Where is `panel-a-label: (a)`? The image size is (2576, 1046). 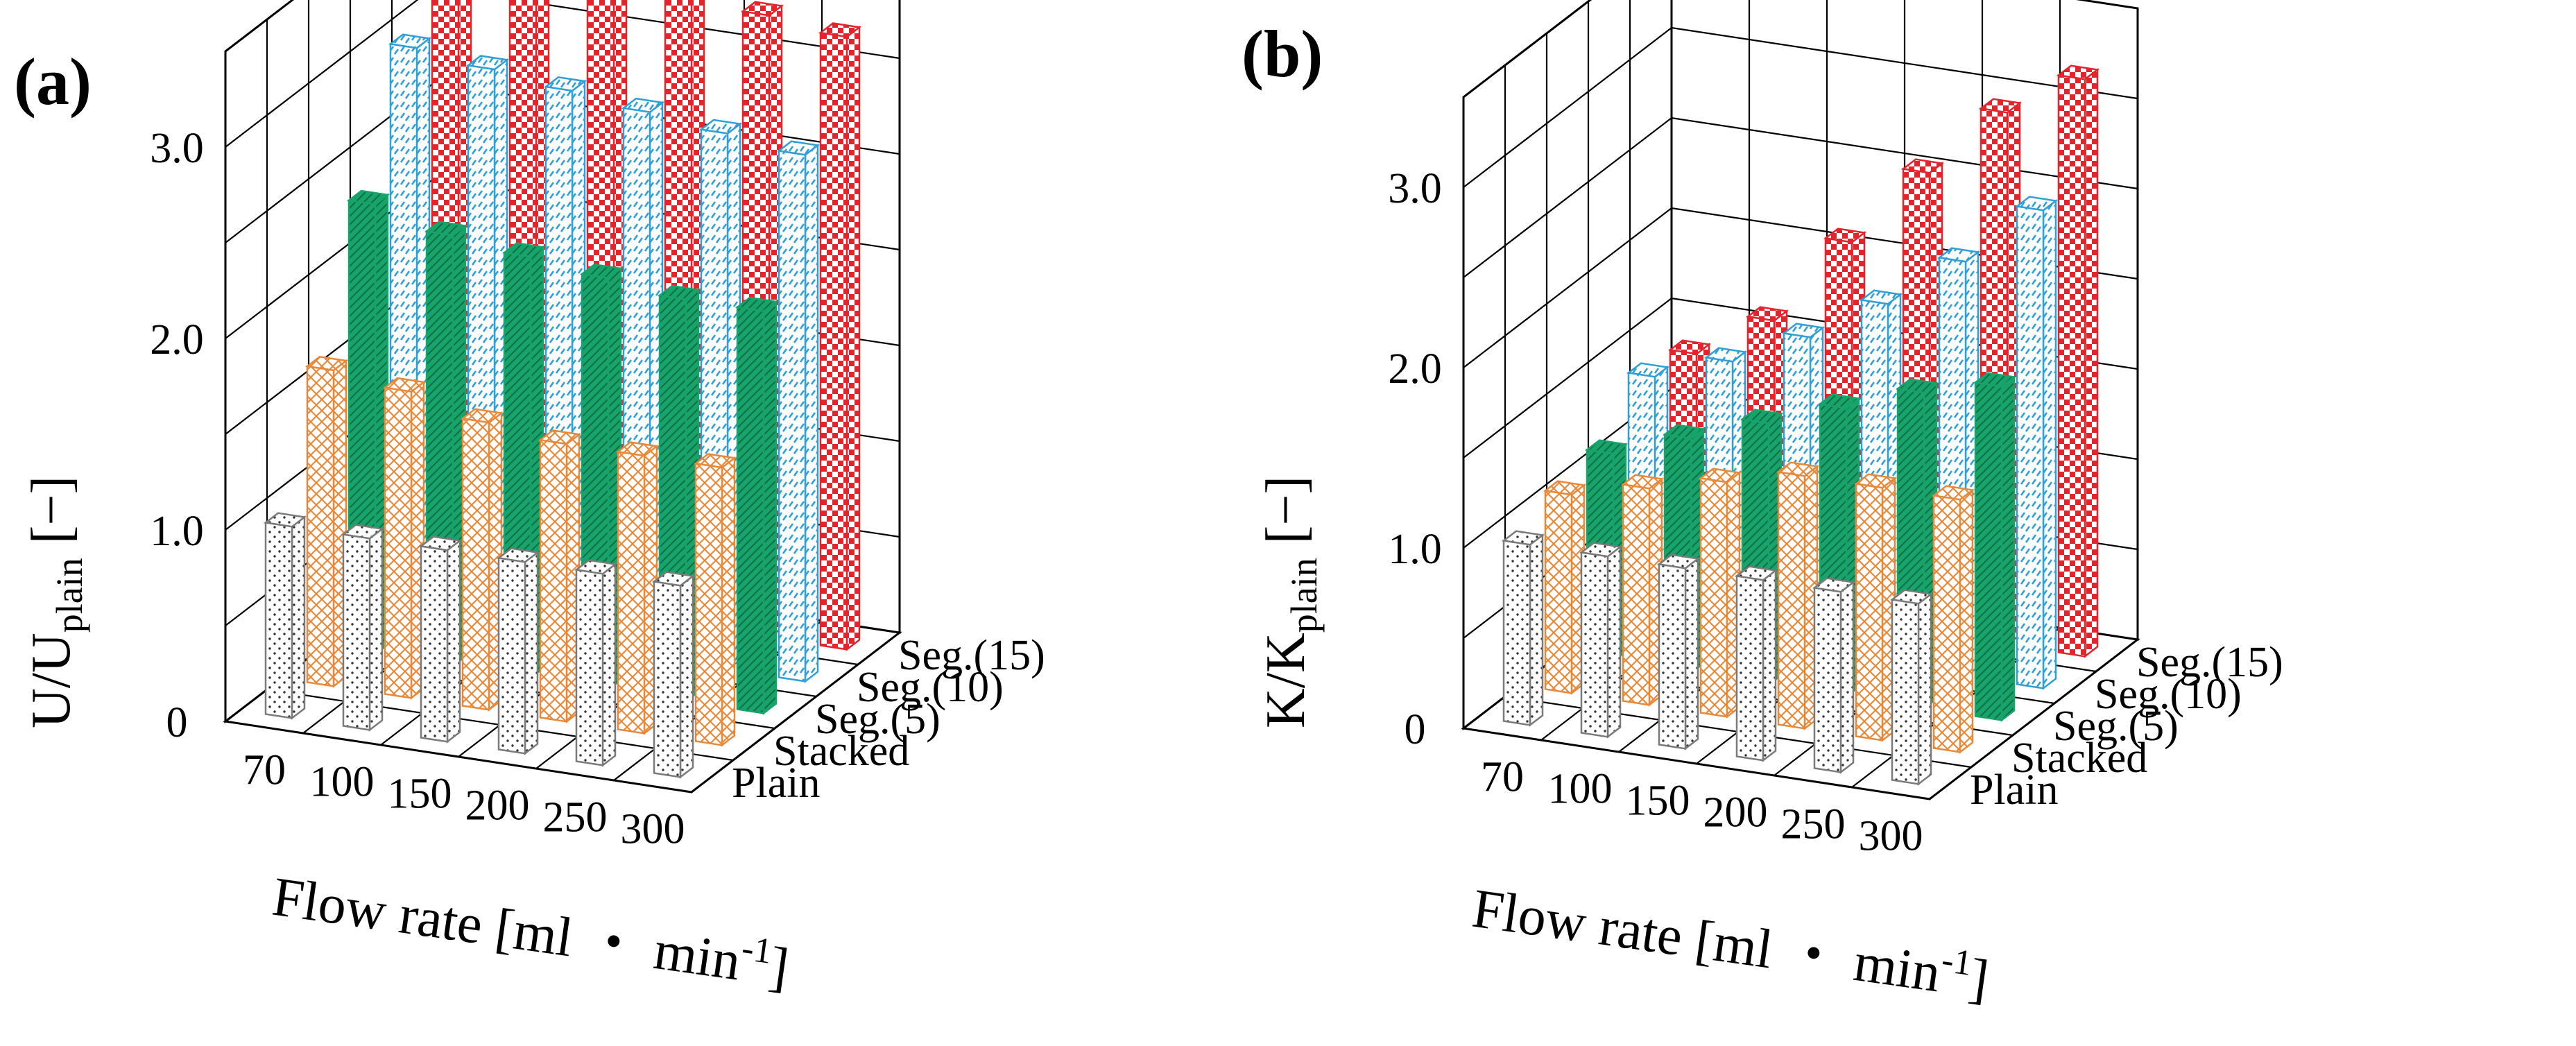
panel-a-label: (a) is located at coordinates (53, 81).